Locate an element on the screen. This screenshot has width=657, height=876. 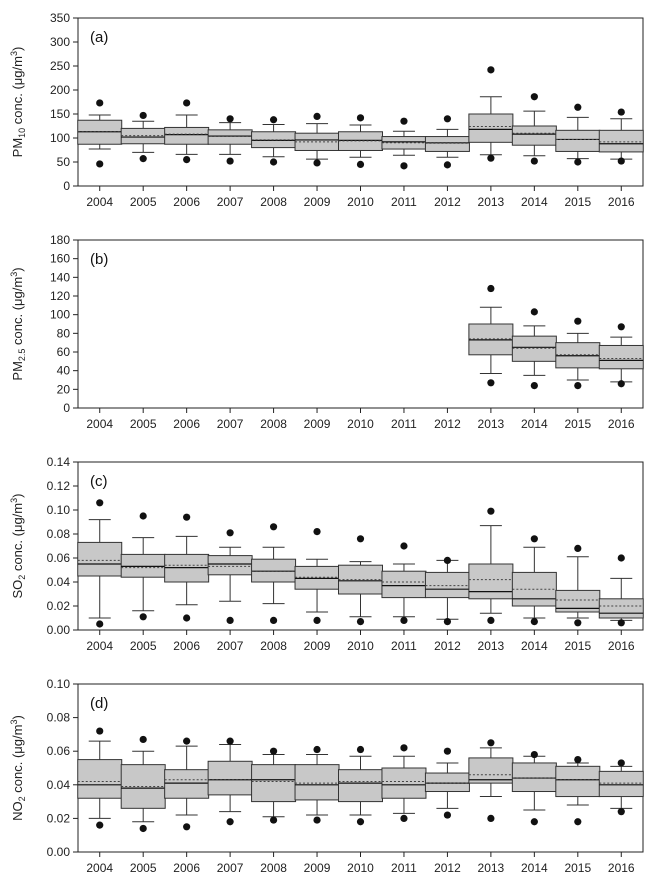
y-axis-title: SO2 conc. (μg/m3) is located at coordinates (18, 546).